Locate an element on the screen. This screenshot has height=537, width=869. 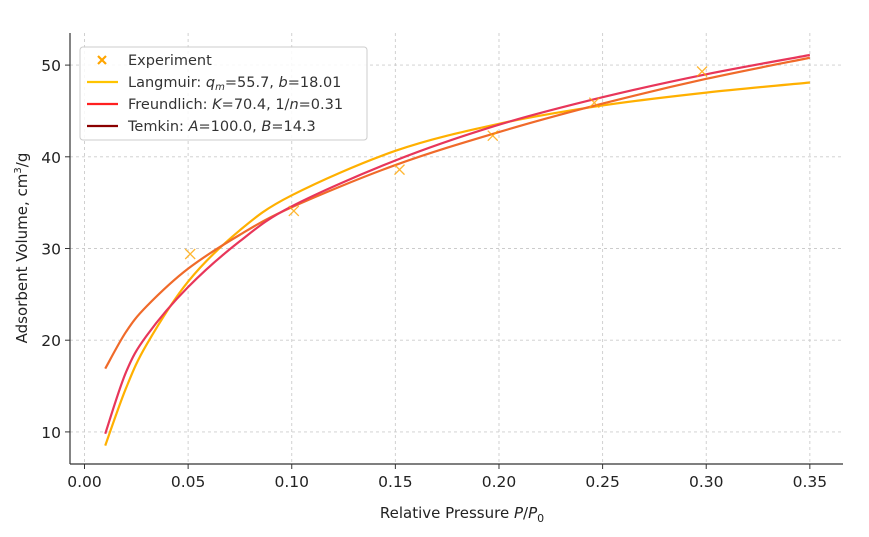
legend-item-langmuir: Langmuir: qm=55.7, b=18.01 is located at coordinates (214, 84).